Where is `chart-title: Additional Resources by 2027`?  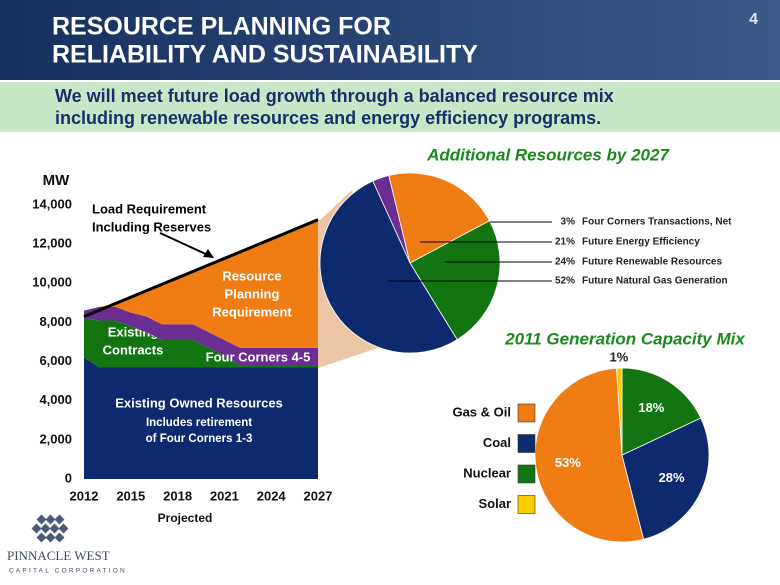
chart-title: Additional Resources by 2027 is located at coordinates (548, 154).